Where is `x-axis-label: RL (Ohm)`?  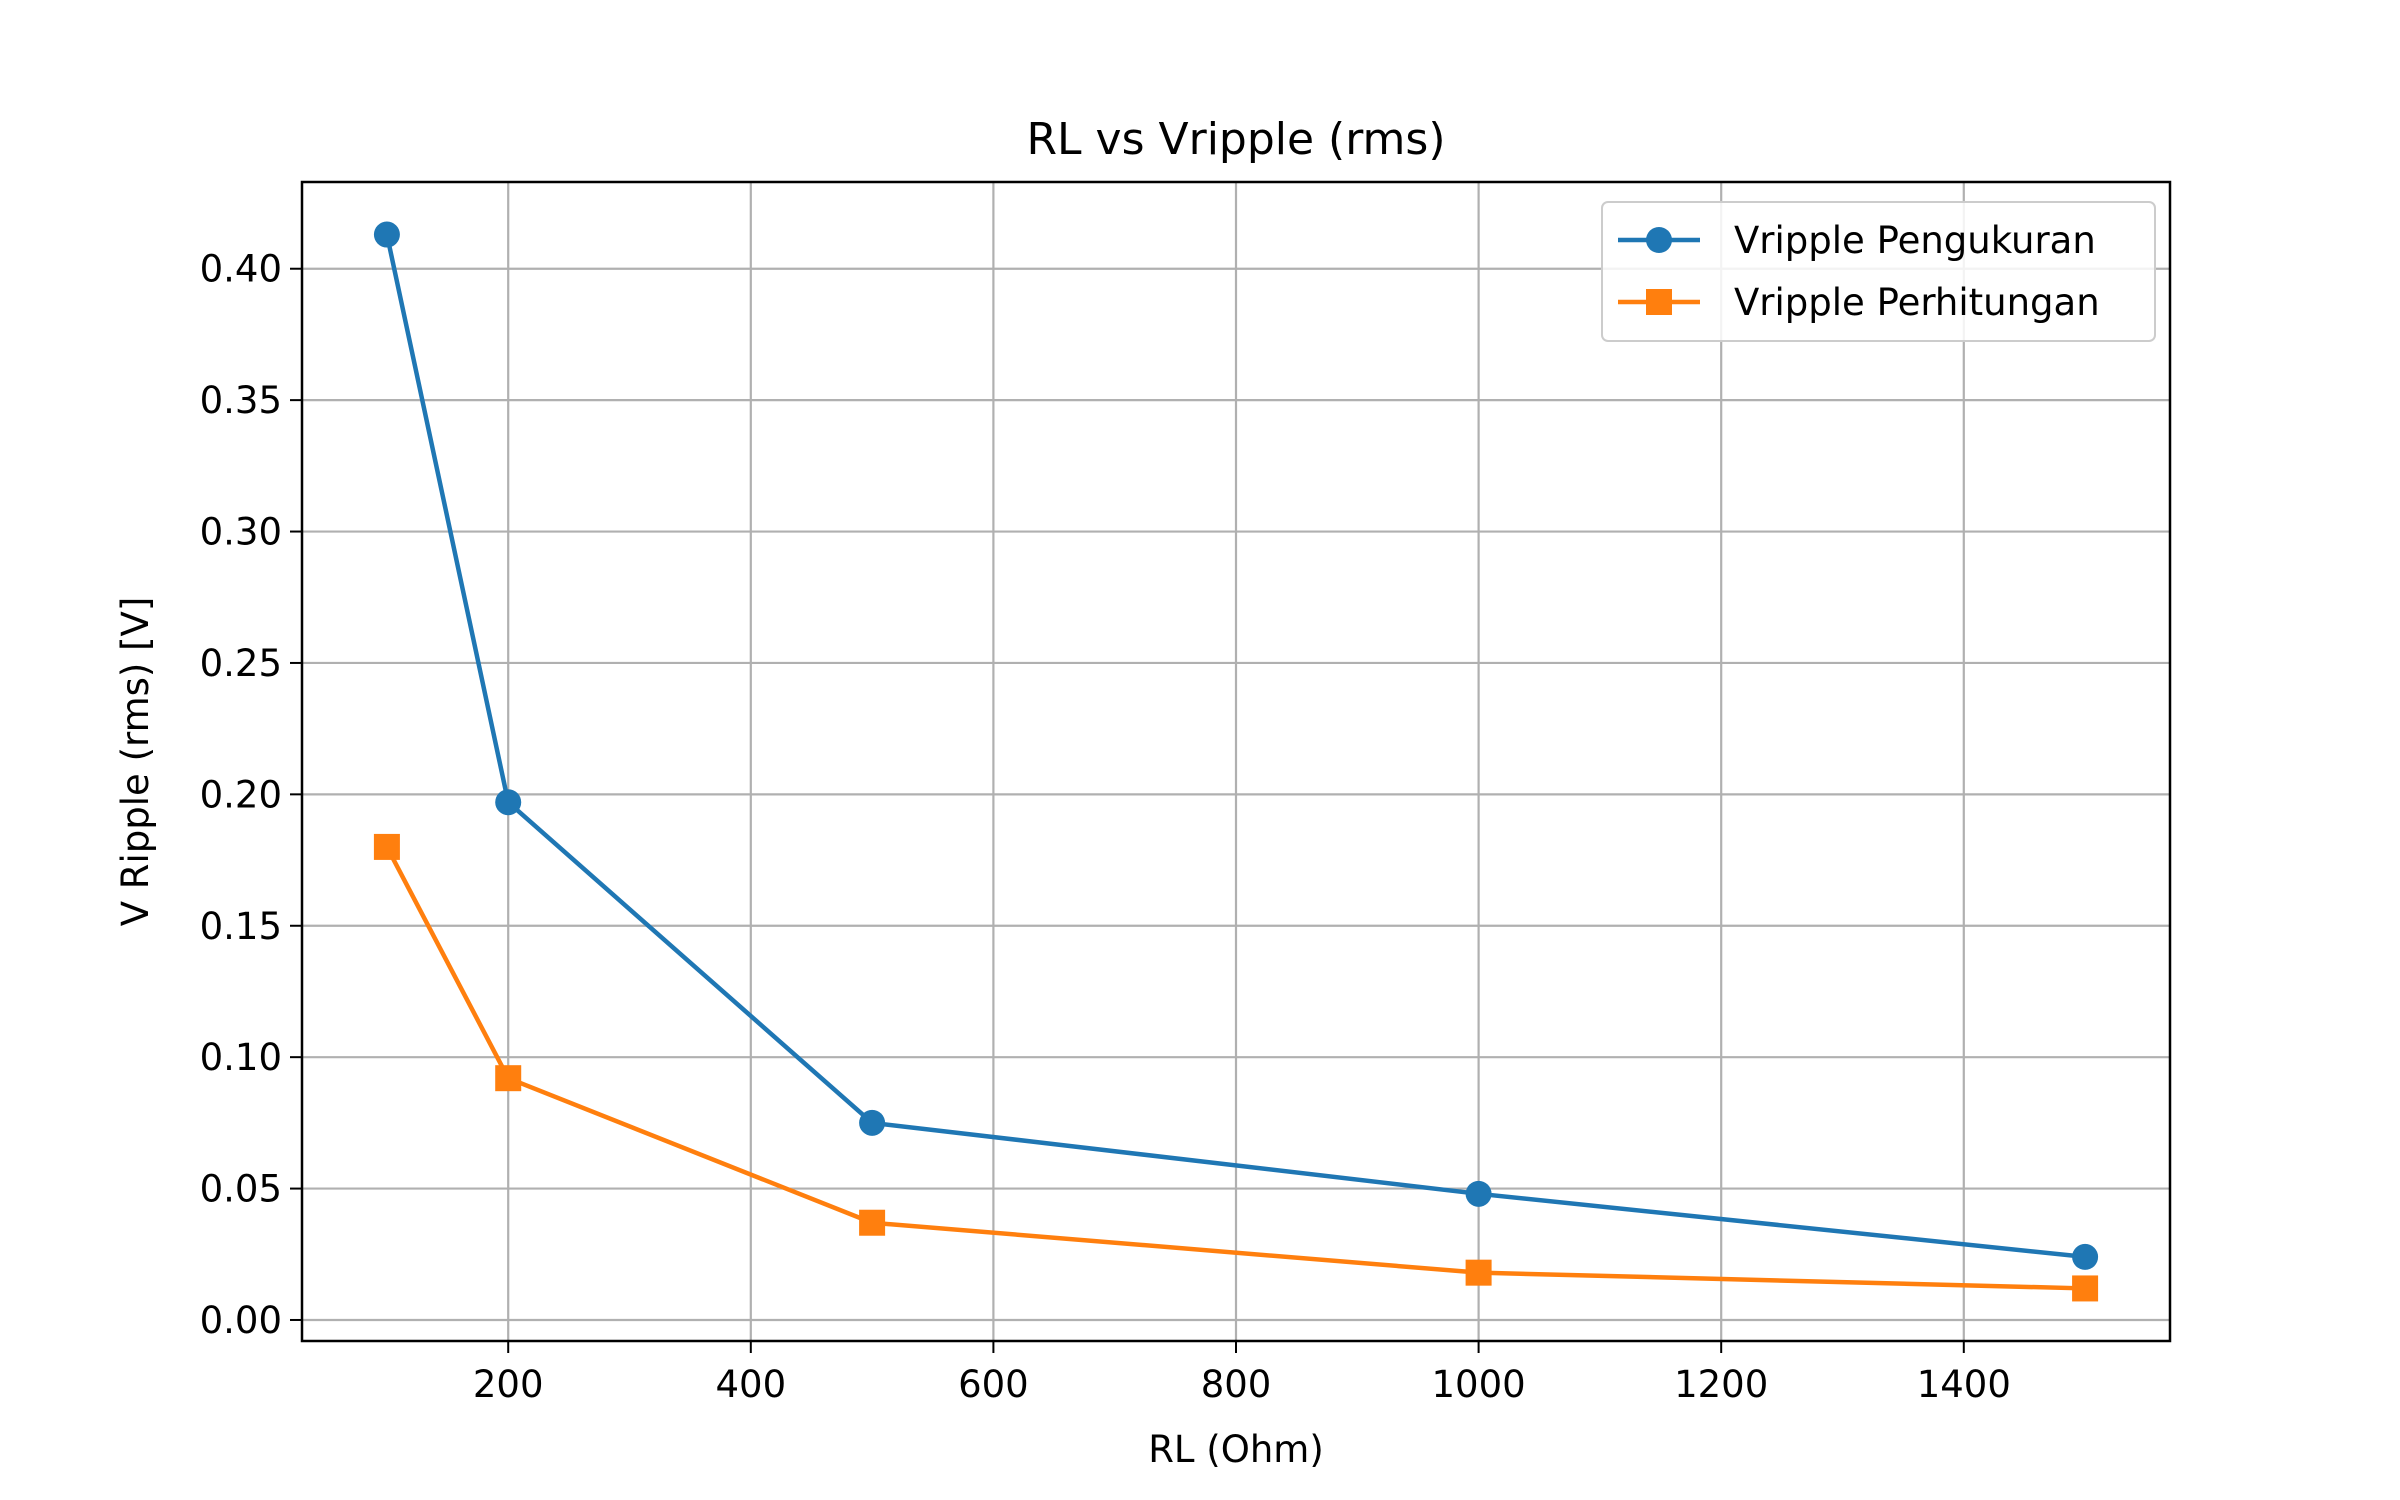 x-axis-label: RL (Ohm) is located at coordinates (1236, 1449).